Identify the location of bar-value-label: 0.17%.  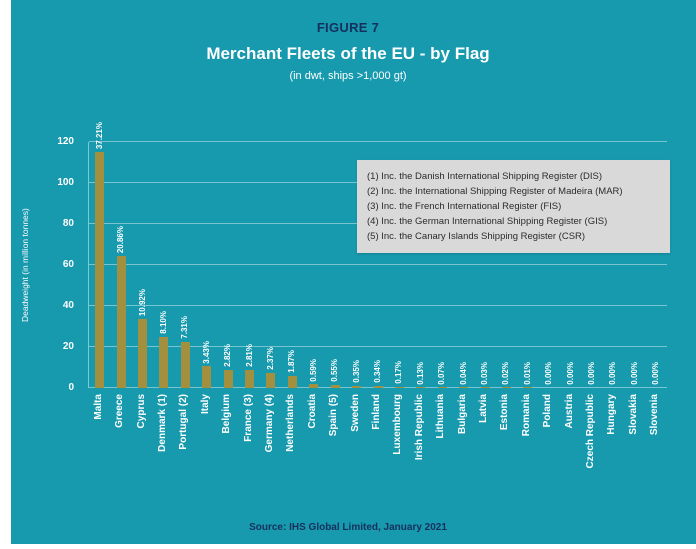
(399, 372).